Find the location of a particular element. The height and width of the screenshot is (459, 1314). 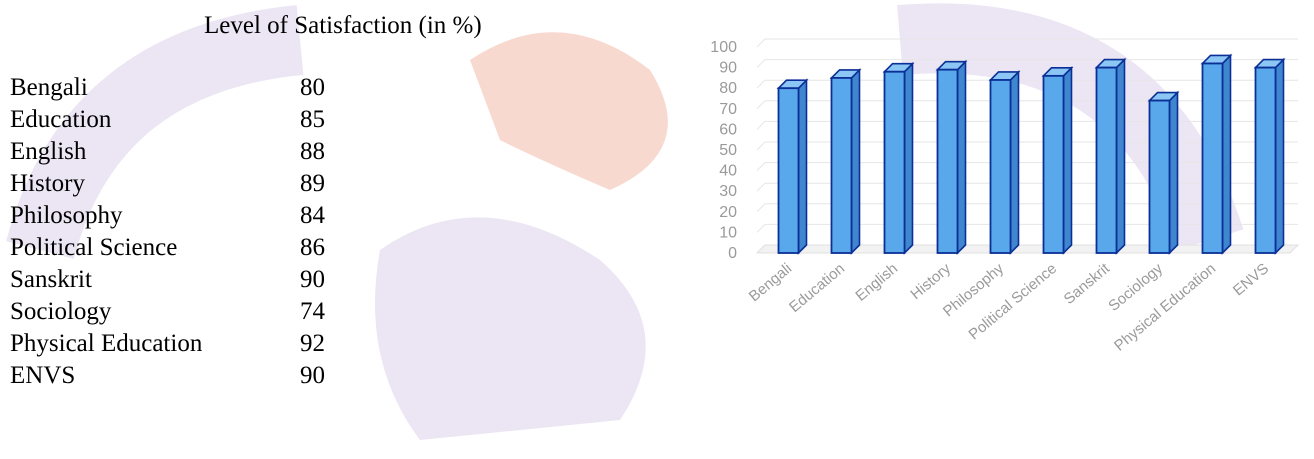

x-tick-label: Education is located at coordinates (817, 288).